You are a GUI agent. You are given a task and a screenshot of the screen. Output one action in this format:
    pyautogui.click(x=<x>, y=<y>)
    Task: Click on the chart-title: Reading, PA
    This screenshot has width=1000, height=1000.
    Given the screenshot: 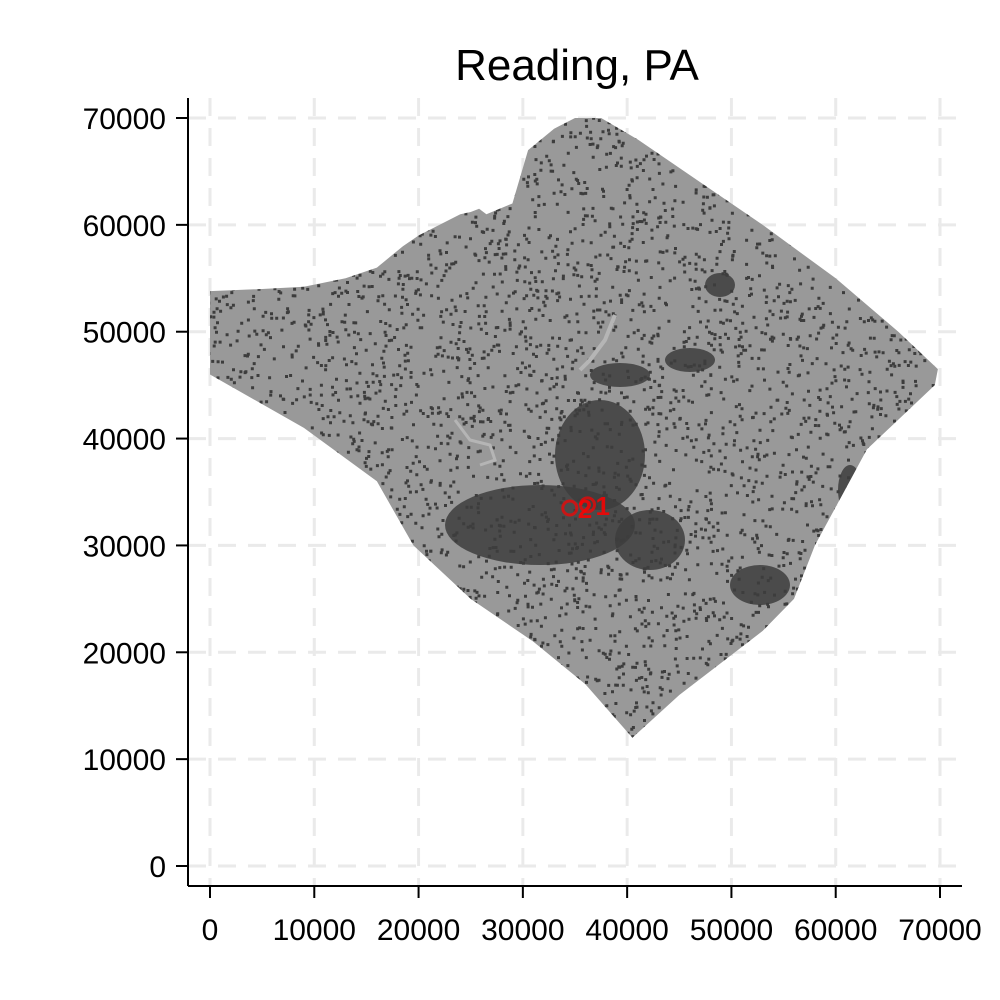 What is the action you would take?
    pyautogui.click(x=577, y=65)
    